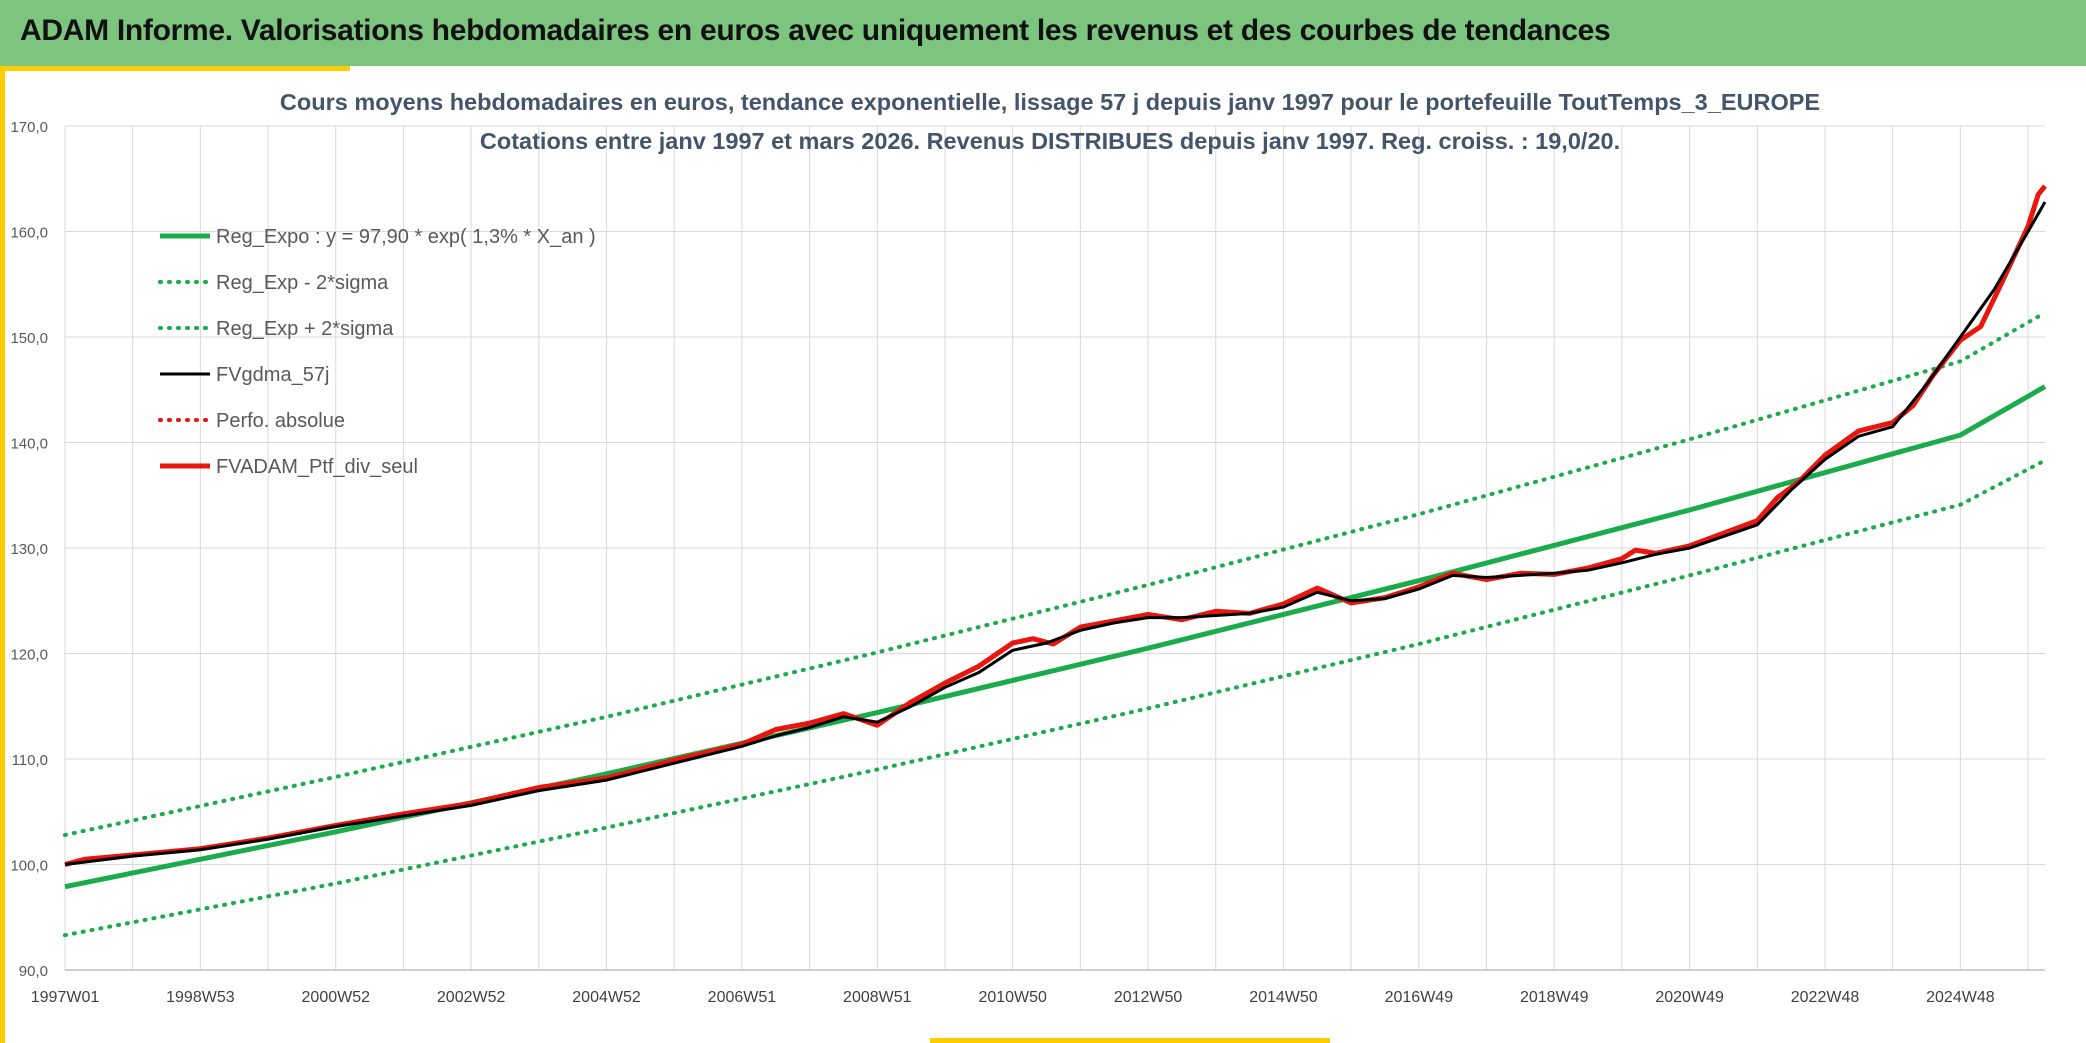 This screenshot has width=2086, height=1043. What do you see at coordinates (29, 866) in the screenshot?
I see `y-tick-label: 100,0` at bounding box center [29, 866].